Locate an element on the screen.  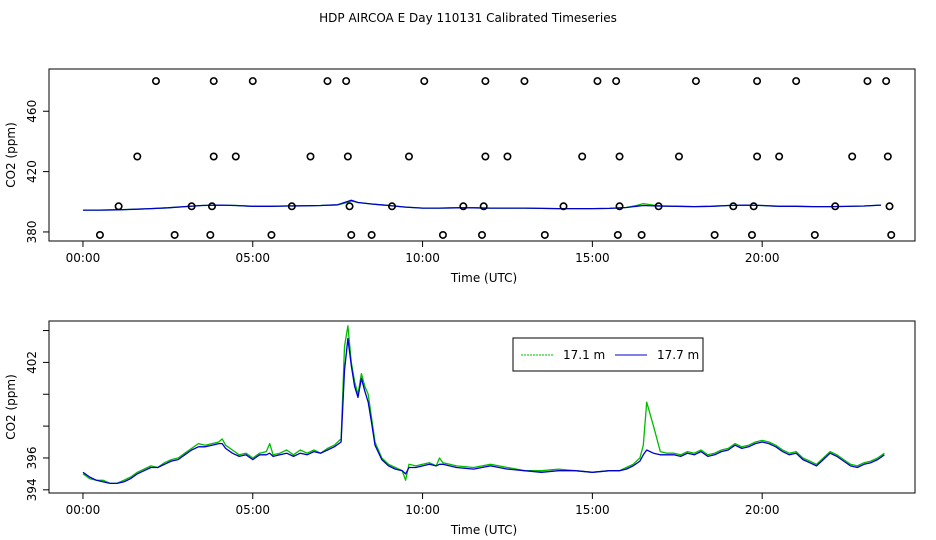
top-y-axis: 380 420 460 is located at coordinates (37, 171).